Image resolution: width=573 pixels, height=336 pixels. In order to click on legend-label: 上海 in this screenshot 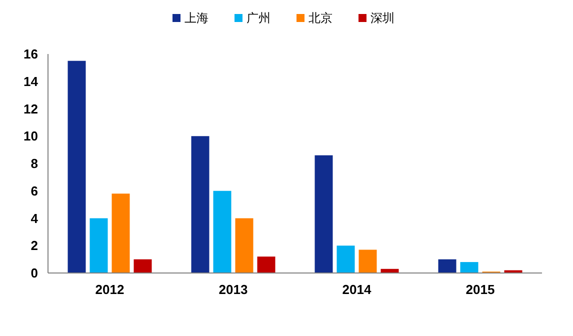, I will do `click(196, 18)`.